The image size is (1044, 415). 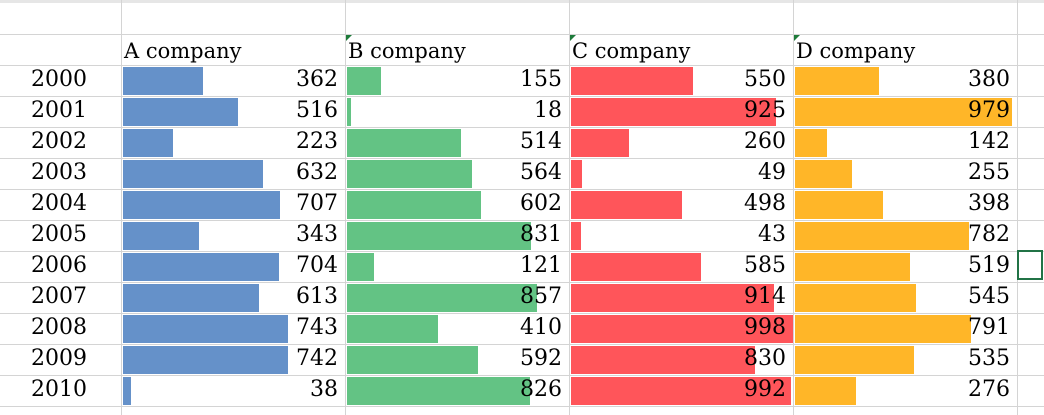 I want to click on value-cell: 398, so click(x=989, y=203).